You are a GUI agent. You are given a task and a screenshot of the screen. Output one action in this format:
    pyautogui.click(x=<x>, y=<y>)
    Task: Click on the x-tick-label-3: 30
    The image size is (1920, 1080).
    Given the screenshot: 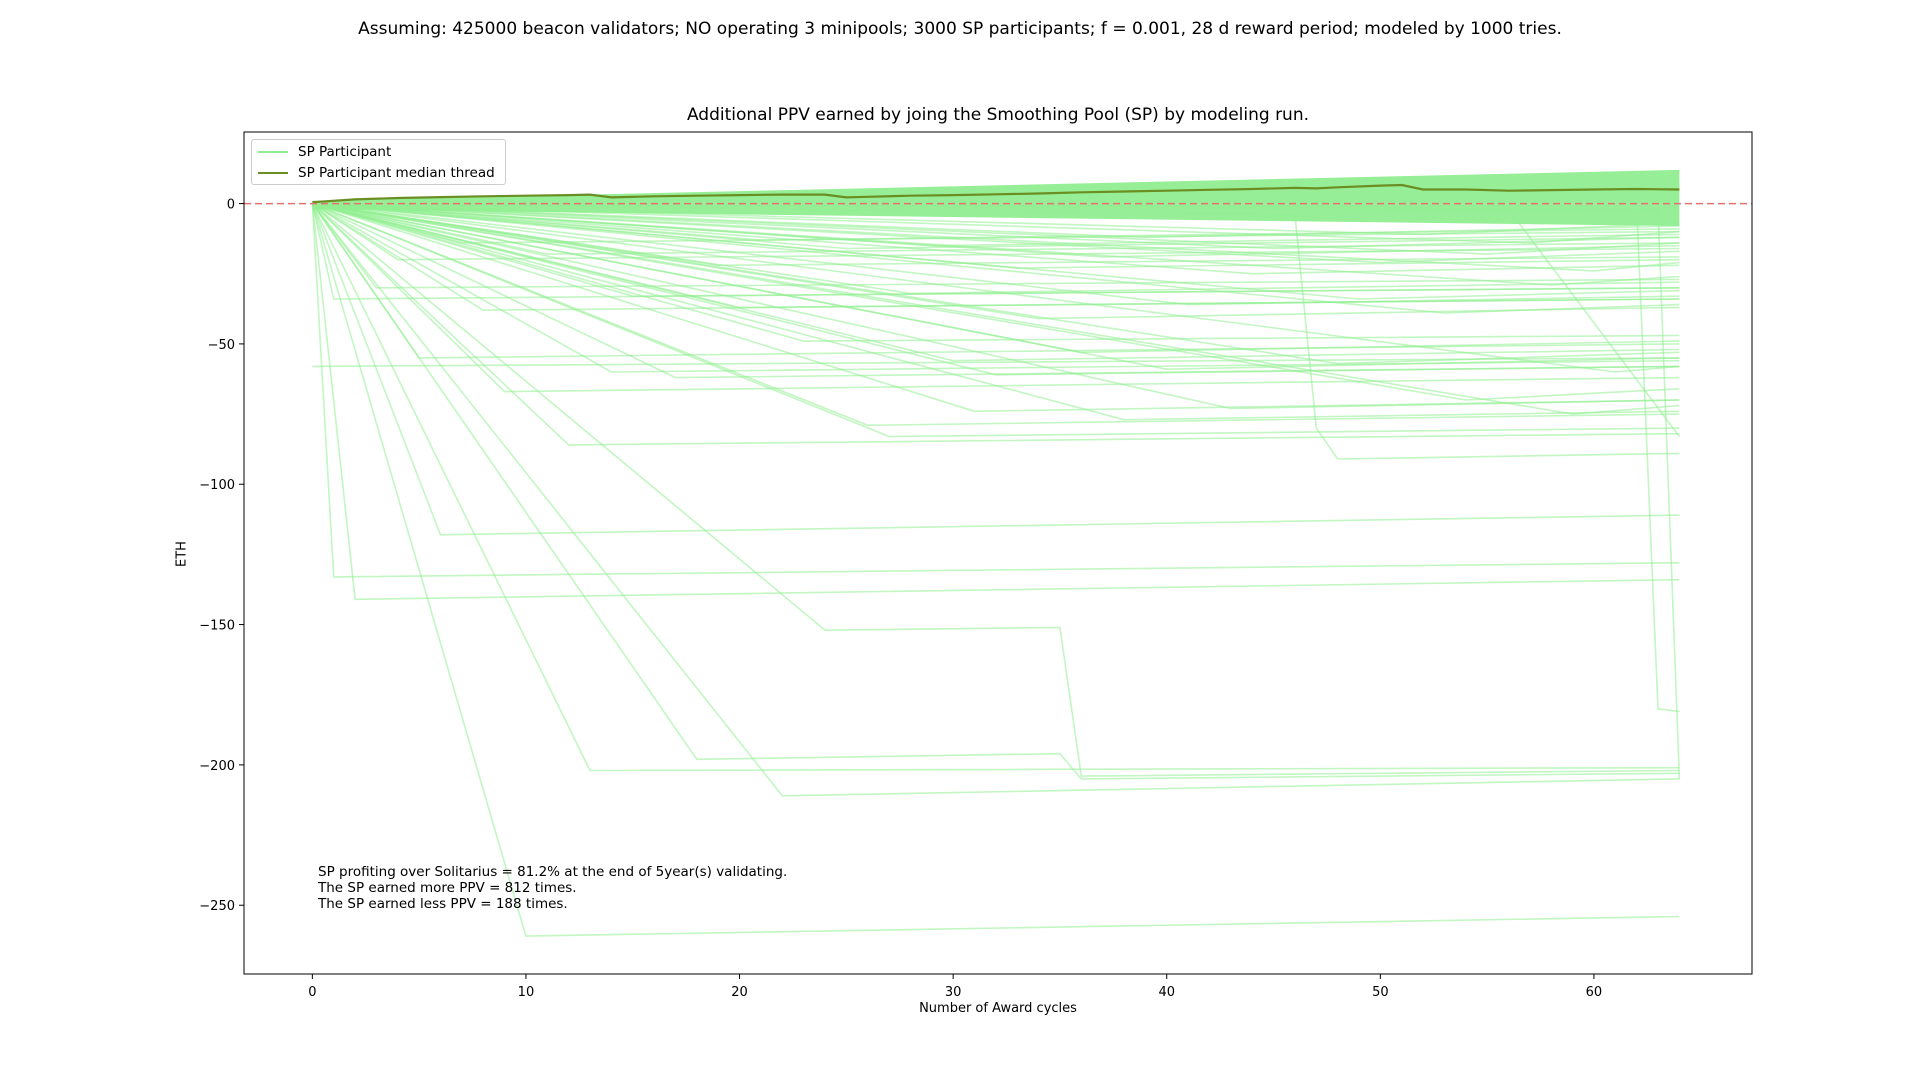 What is the action you would take?
    pyautogui.click(x=953, y=992)
    